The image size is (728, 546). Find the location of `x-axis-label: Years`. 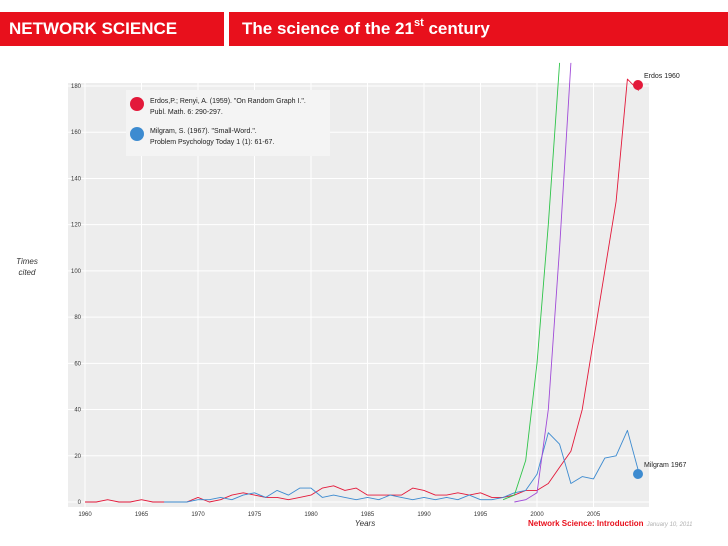

x-axis-label: Years is located at coordinates (365, 523).